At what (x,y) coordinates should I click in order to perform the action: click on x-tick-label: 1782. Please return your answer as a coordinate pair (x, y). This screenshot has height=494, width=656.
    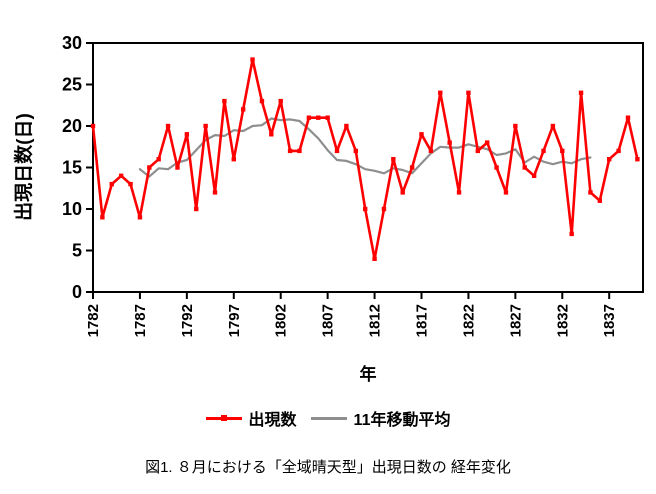
    Looking at the image, I should click on (93, 320).